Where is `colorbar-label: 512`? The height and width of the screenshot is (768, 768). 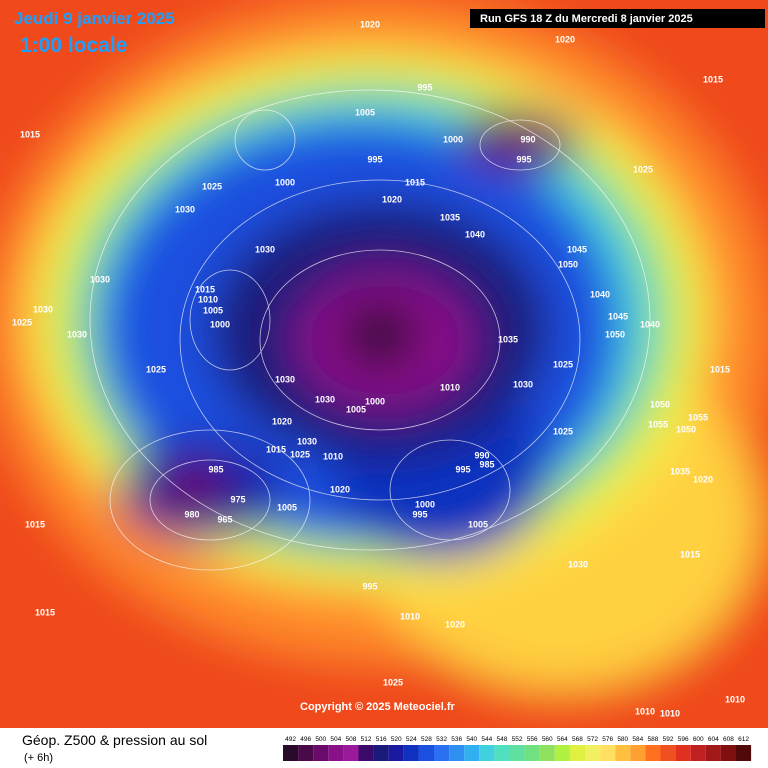 colorbar-label: 512 is located at coordinates (366, 739).